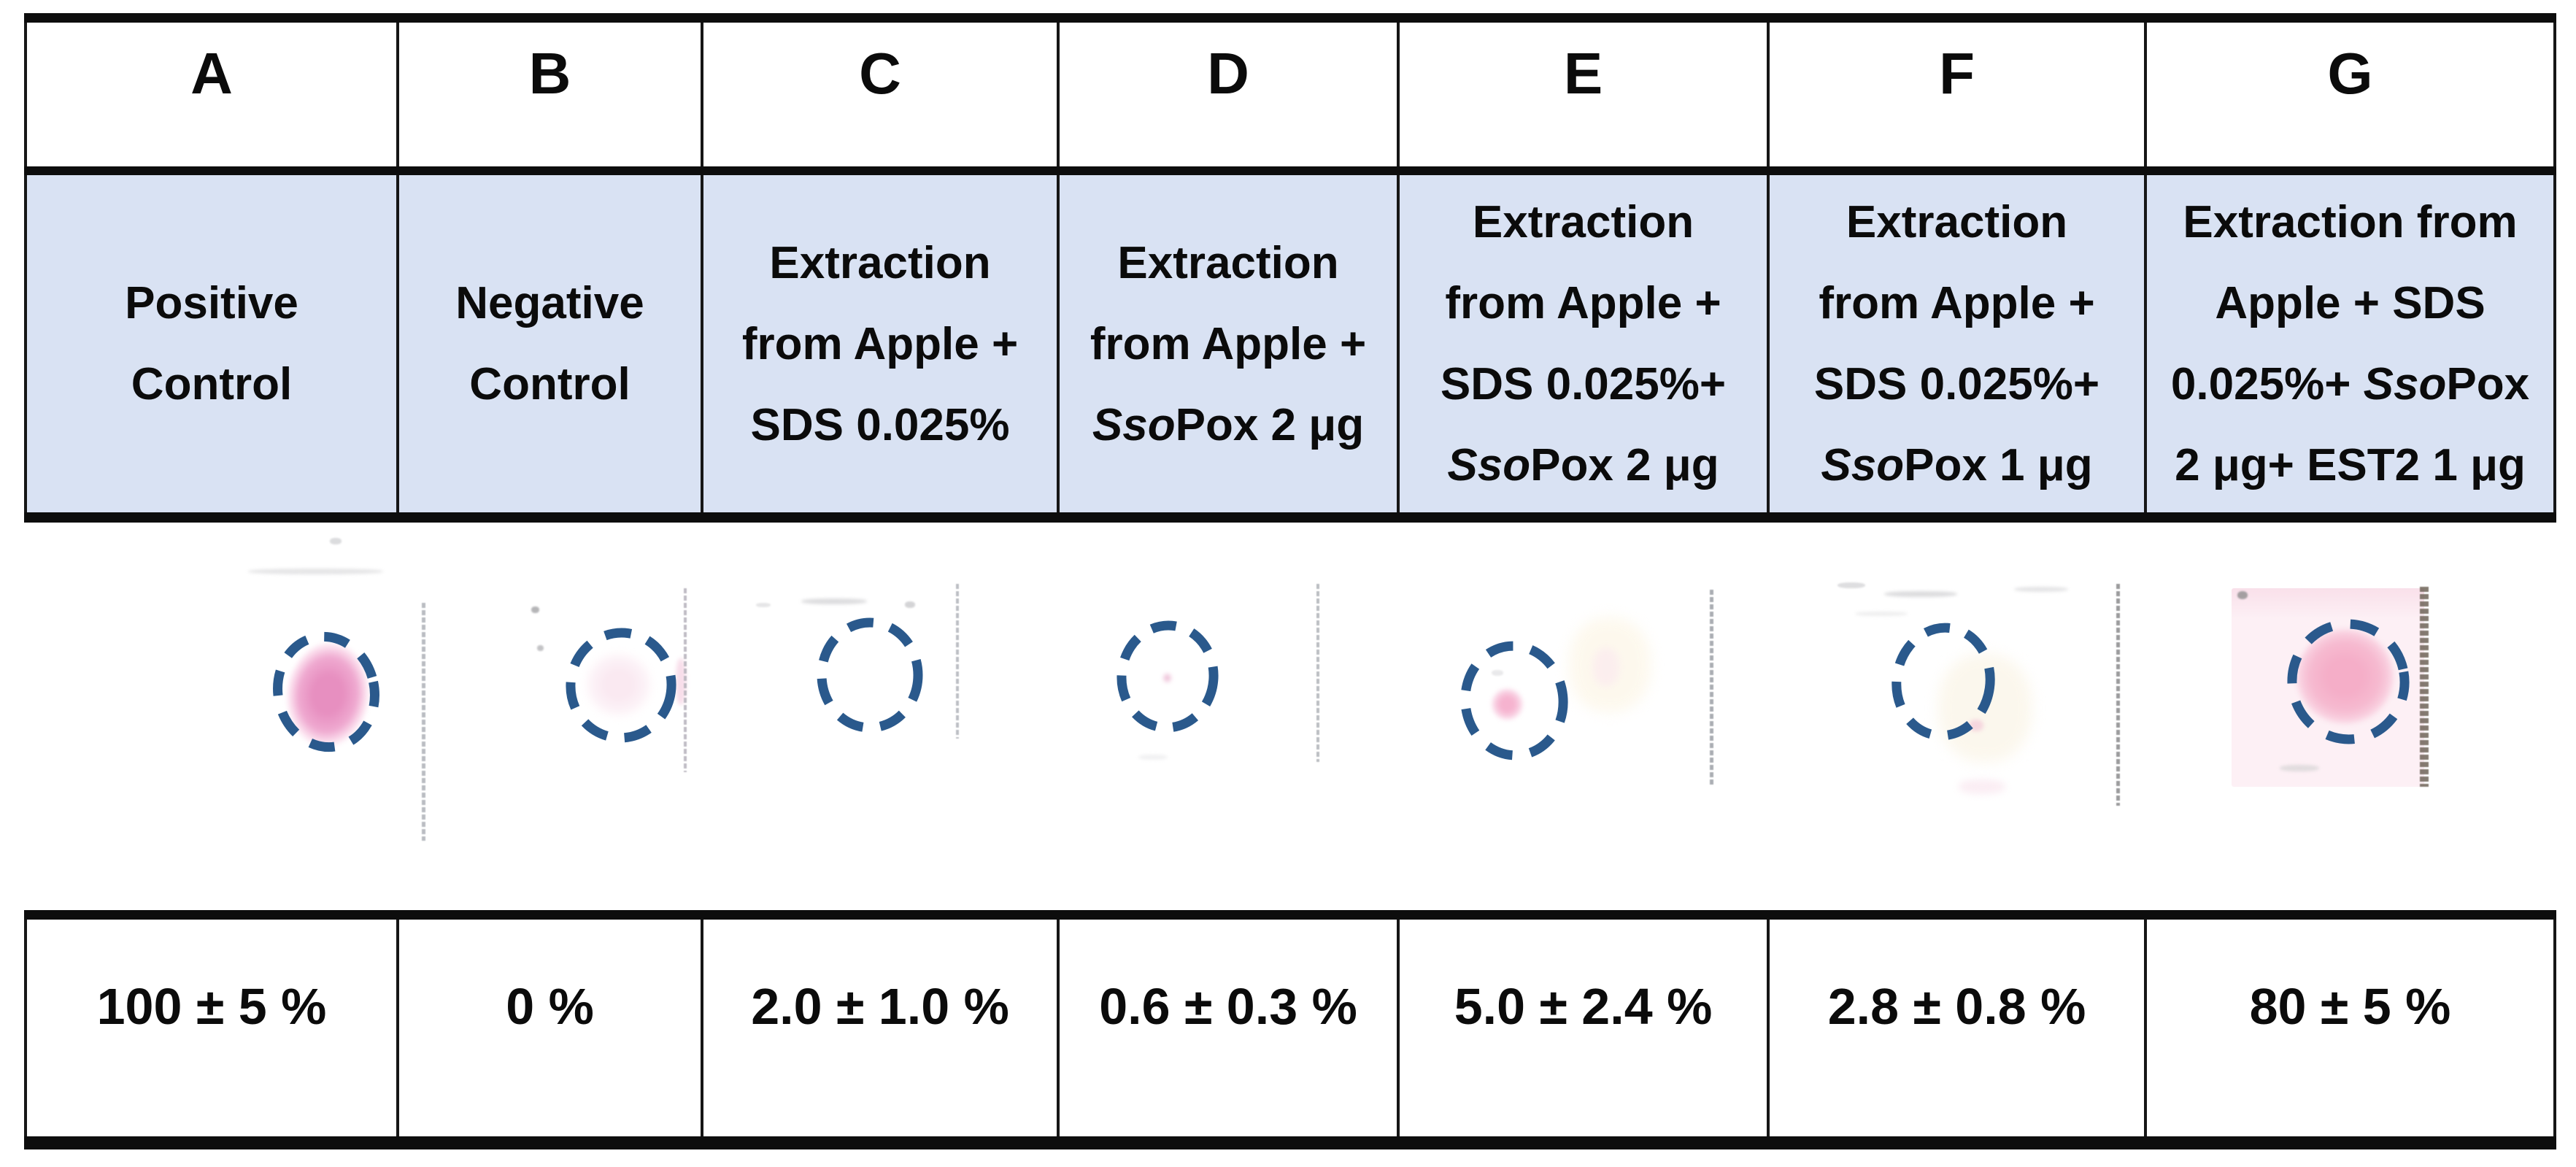 This screenshot has width=2576, height=1167. I want to click on rule-below-description, so click(1290, 517).